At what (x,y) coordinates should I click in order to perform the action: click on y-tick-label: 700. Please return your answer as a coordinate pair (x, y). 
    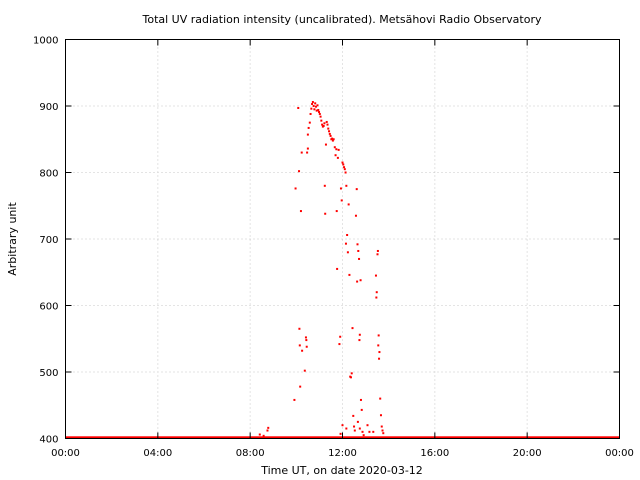
    Looking at the image, I should click on (48, 240).